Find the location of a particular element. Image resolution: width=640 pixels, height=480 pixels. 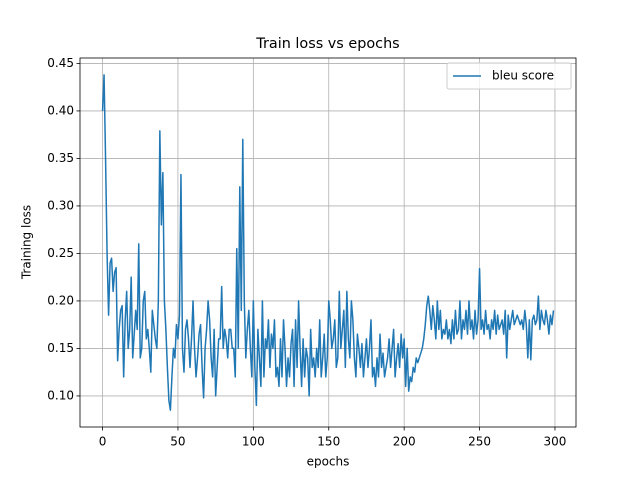

y-tick-label: 0.45 is located at coordinates (60, 63).